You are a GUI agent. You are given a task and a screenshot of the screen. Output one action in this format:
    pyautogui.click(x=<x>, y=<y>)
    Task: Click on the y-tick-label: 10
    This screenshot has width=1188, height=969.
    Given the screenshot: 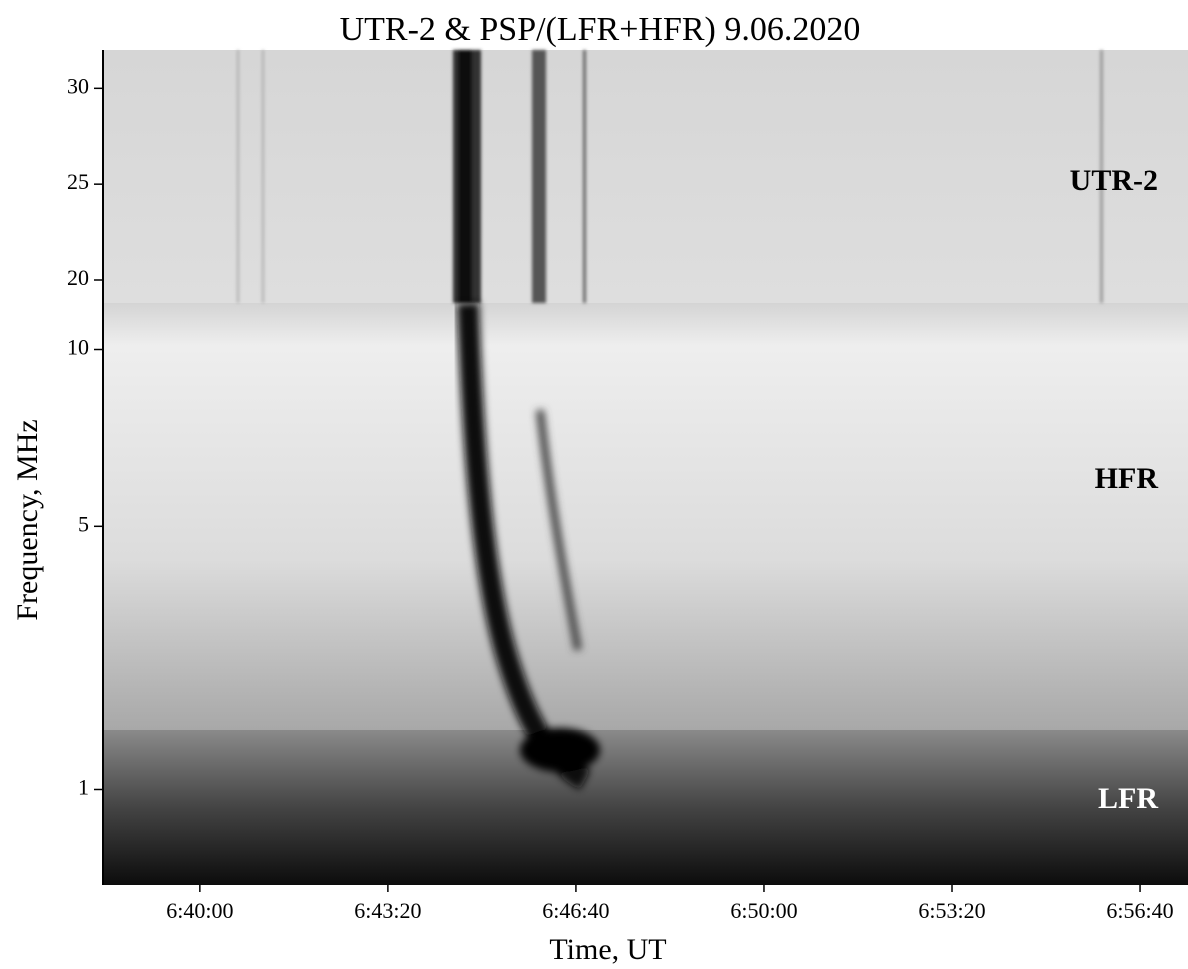 What is the action you would take?
    pyautogui.click(x=78, y=347)
    